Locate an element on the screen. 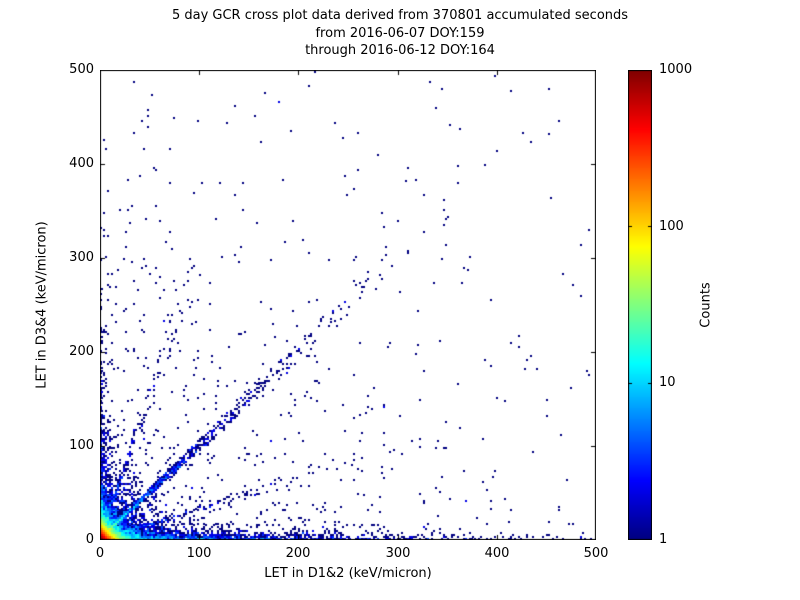 The image size is (800, 600). y-tick-label: 400 is located at coordinates (81, 163).